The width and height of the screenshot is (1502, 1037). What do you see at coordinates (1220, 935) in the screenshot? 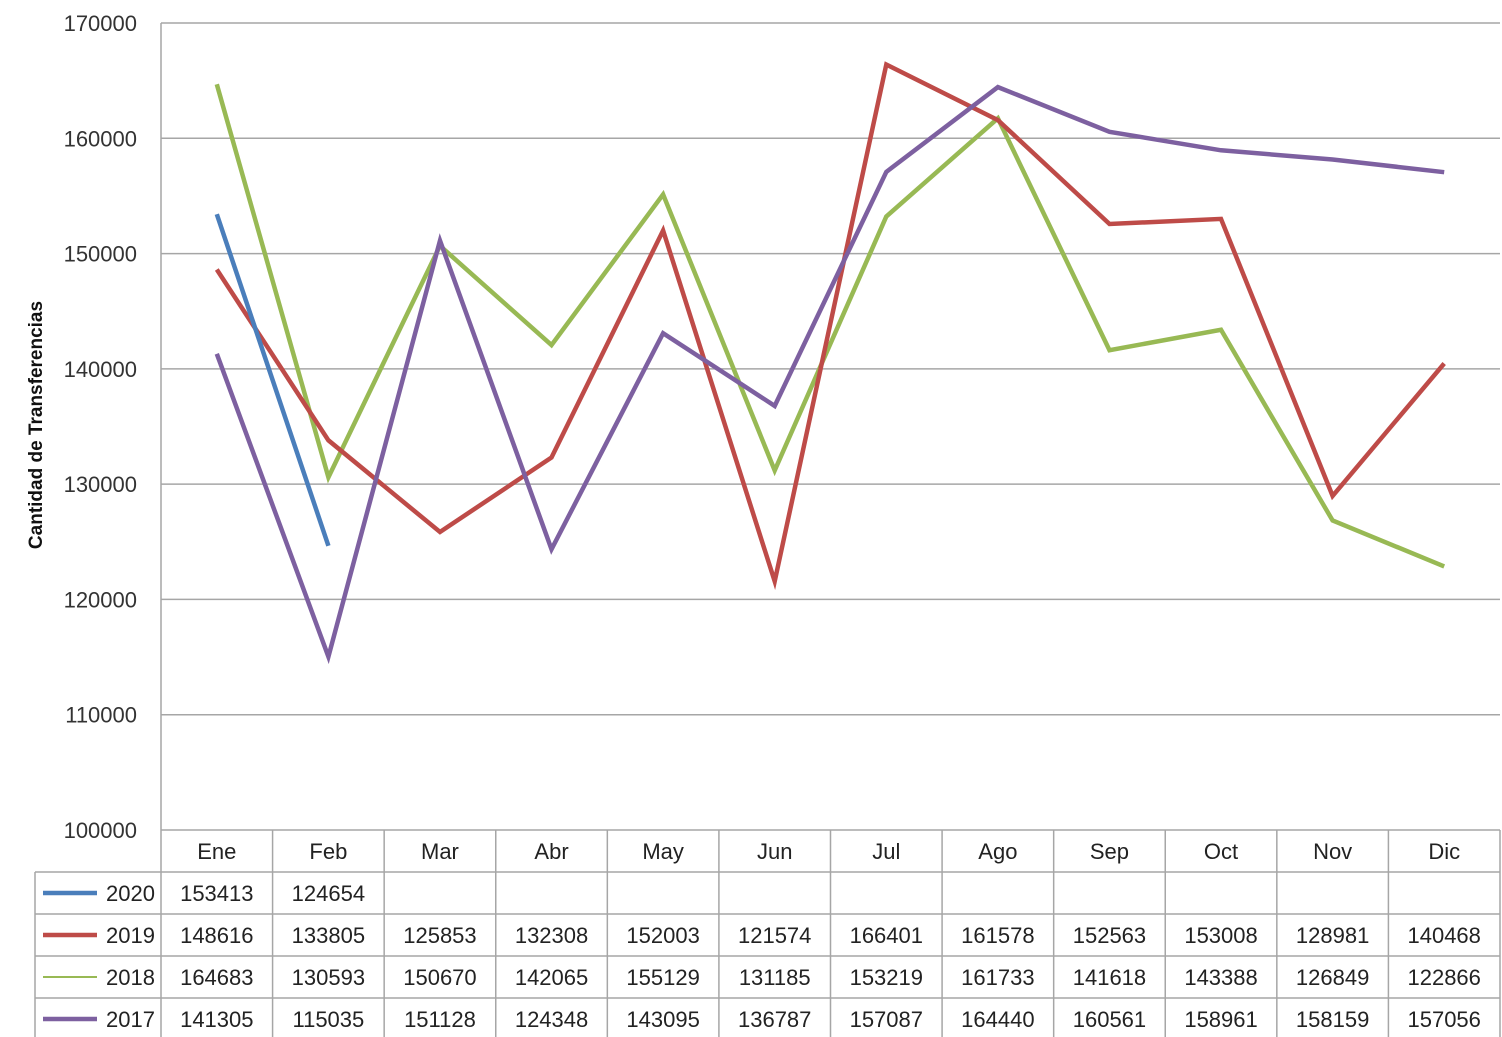
I see `data-table-value: 153008` at bounding box center [1220, 935].